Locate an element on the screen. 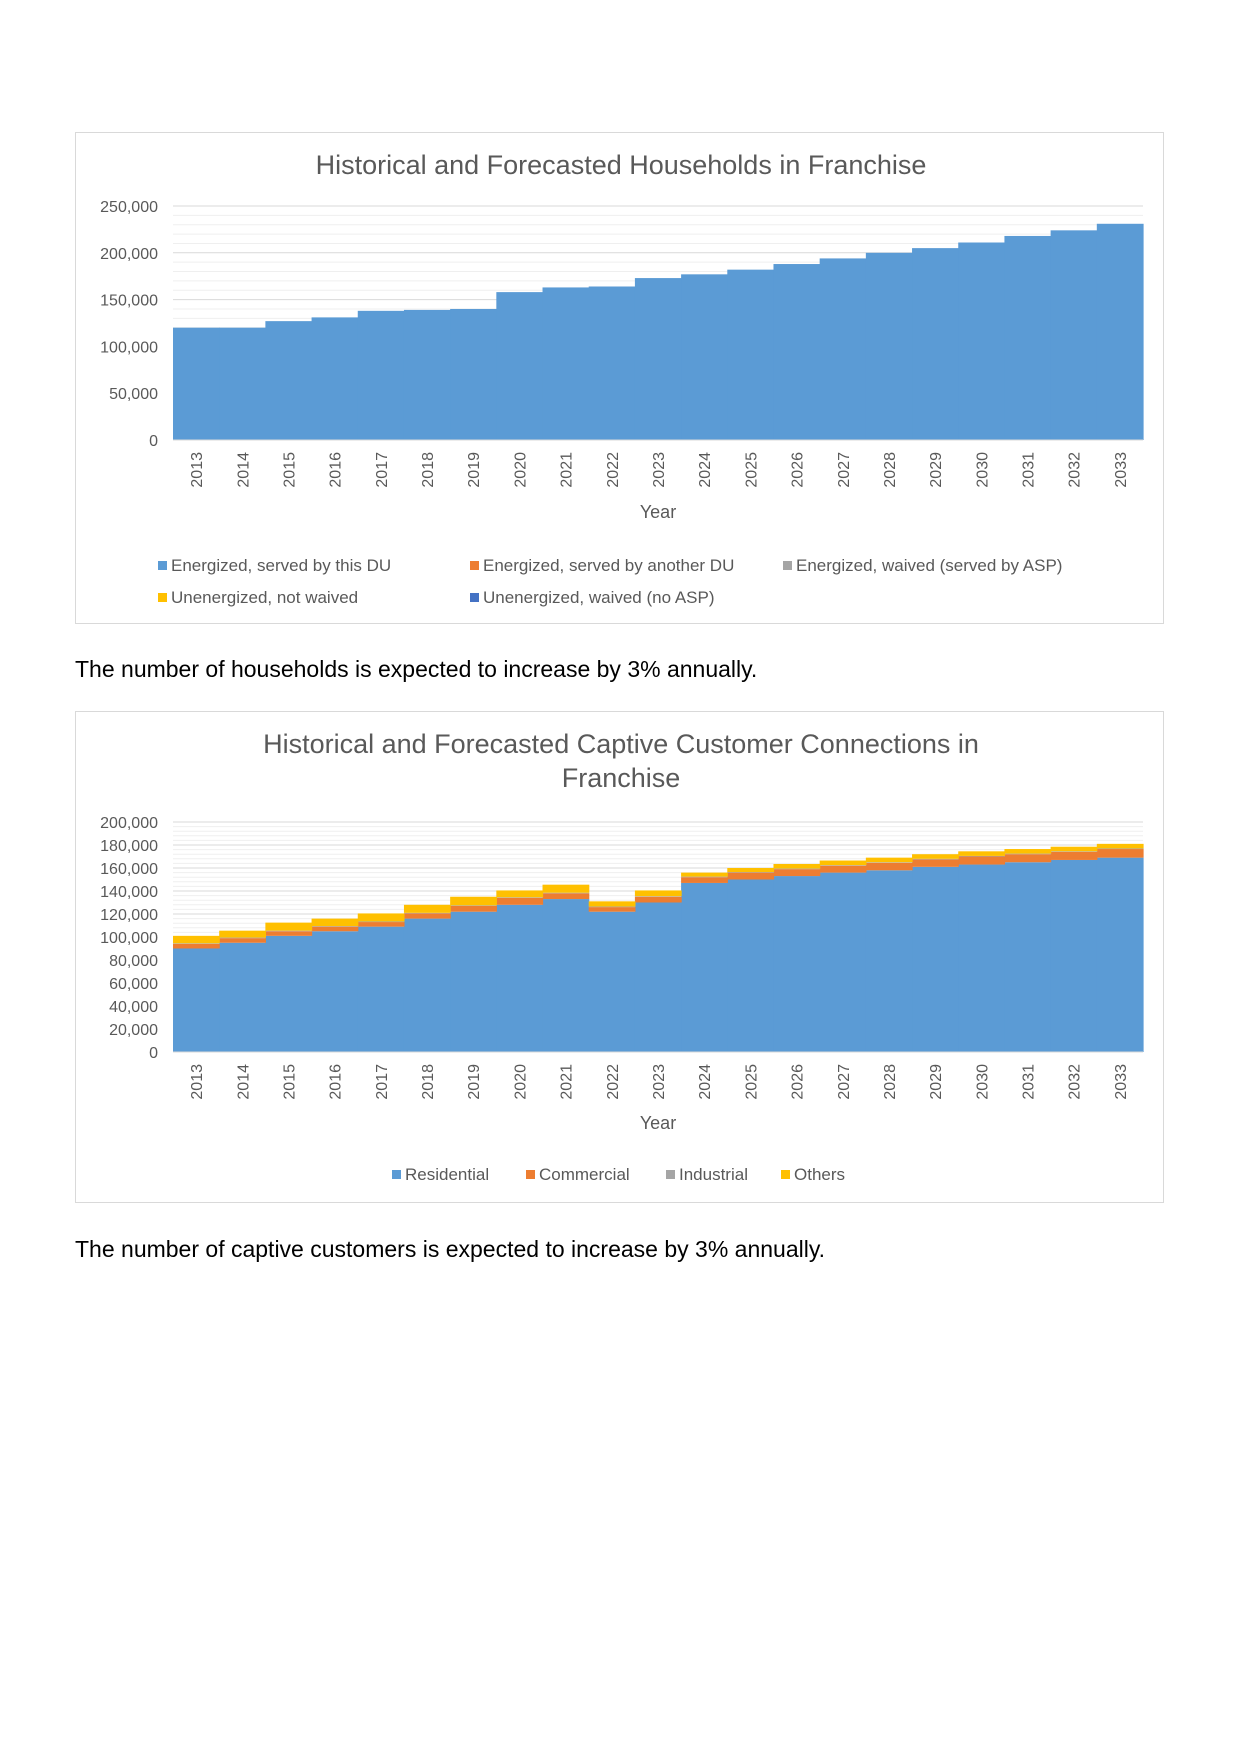 This screenshot has height=1755, width=1241. chart1-x-tick-label: 2030 is located at coordinates (982, 470).